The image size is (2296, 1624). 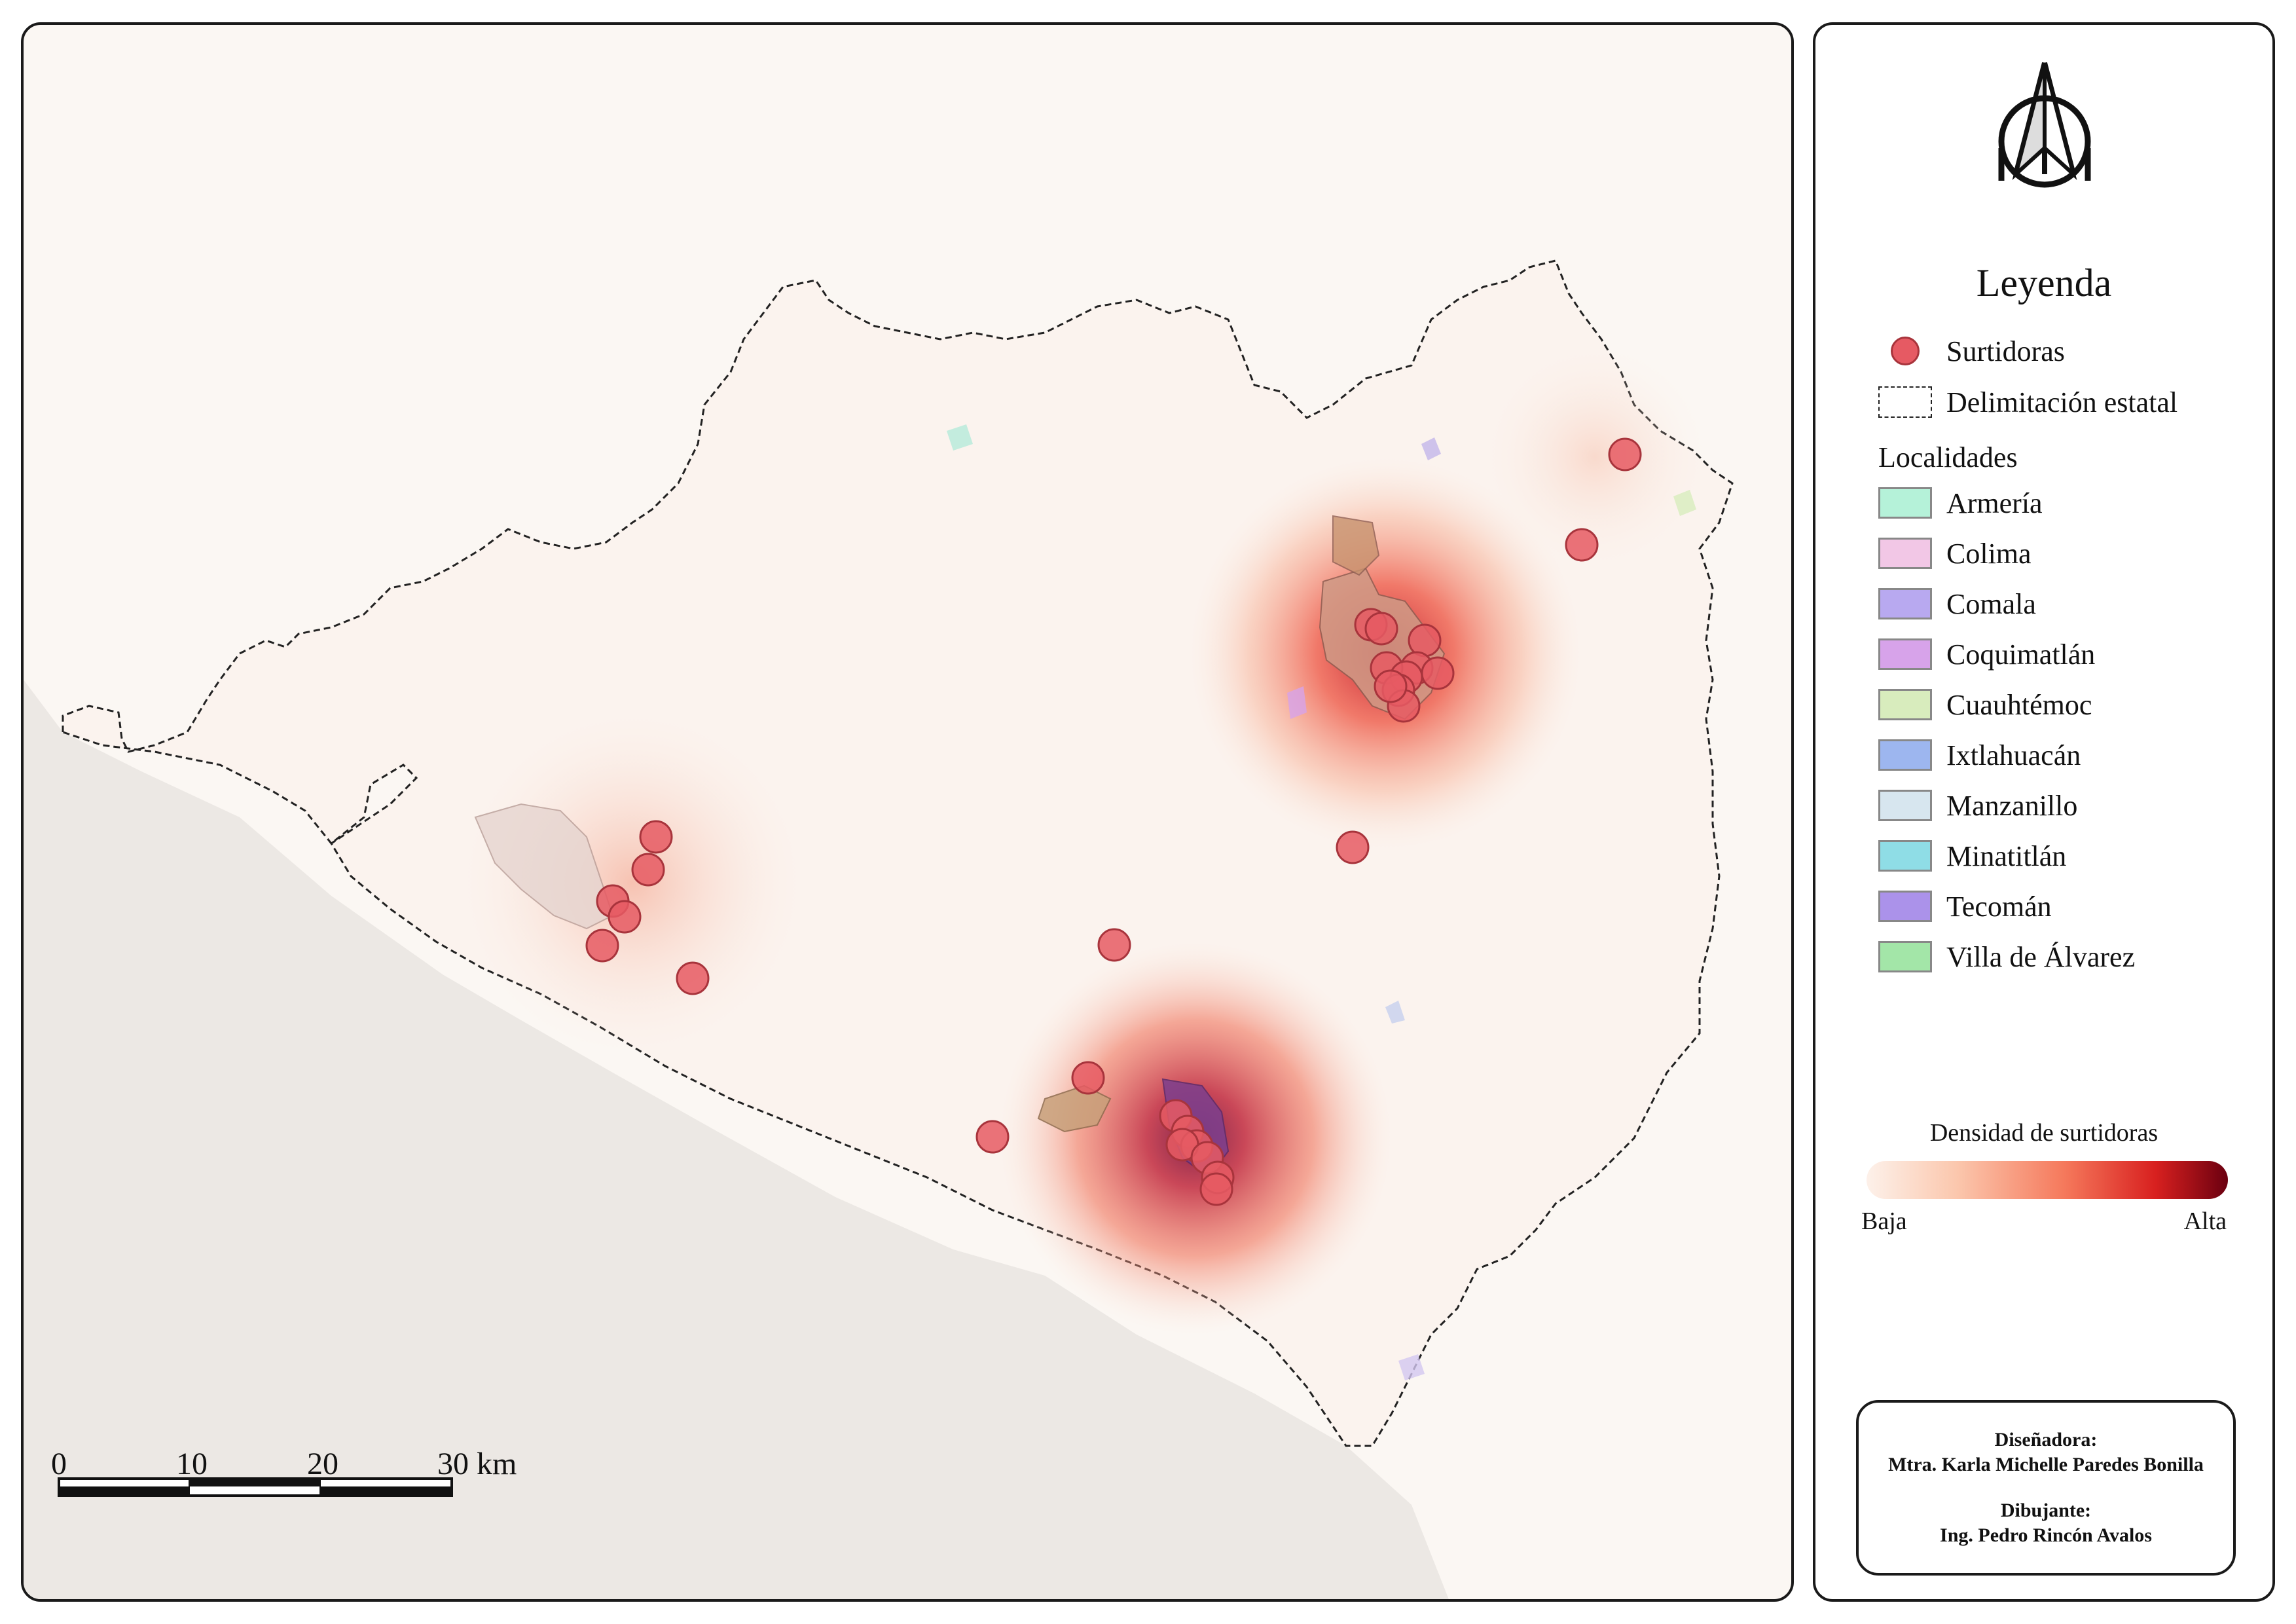 What do you see at coordinates (2041, 956) in the screenshot?
I see `legend-item-label: Villa de Álvarez` at bounding box center [2041, 956].